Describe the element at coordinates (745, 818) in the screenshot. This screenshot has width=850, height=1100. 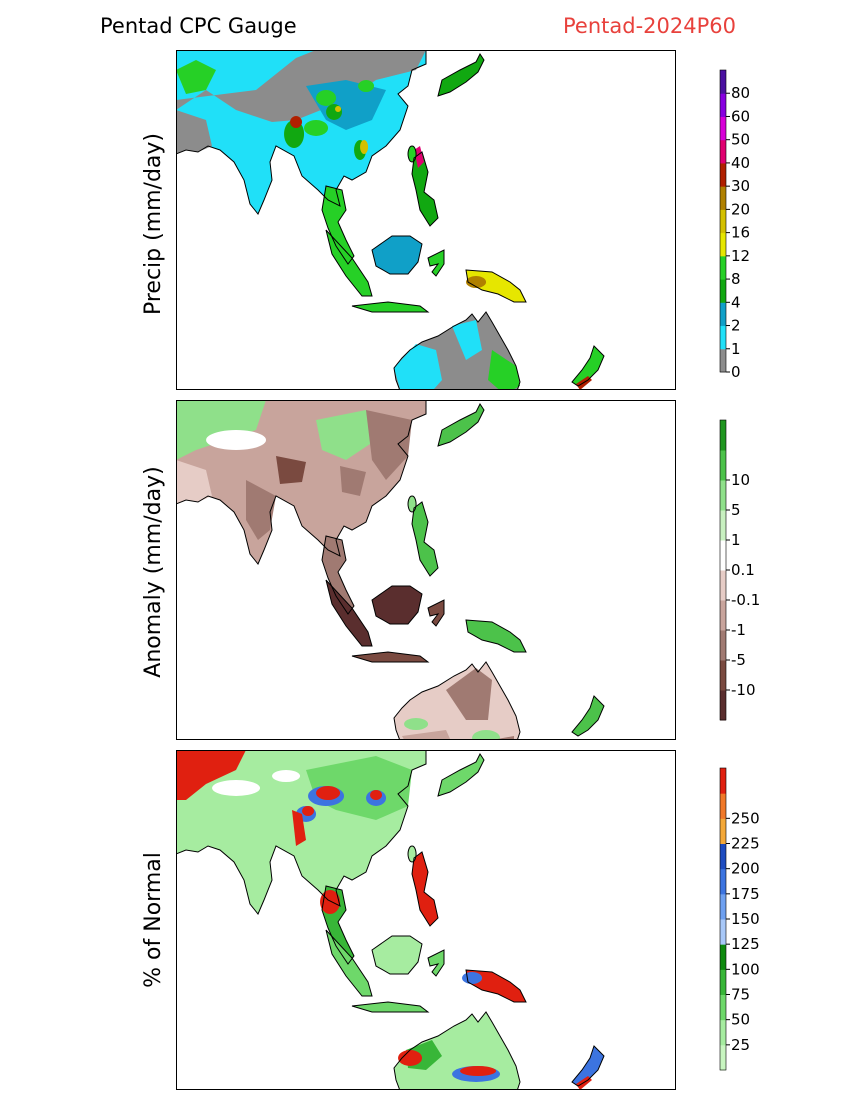
I see `colorbar-tick-label: 250` at that location.